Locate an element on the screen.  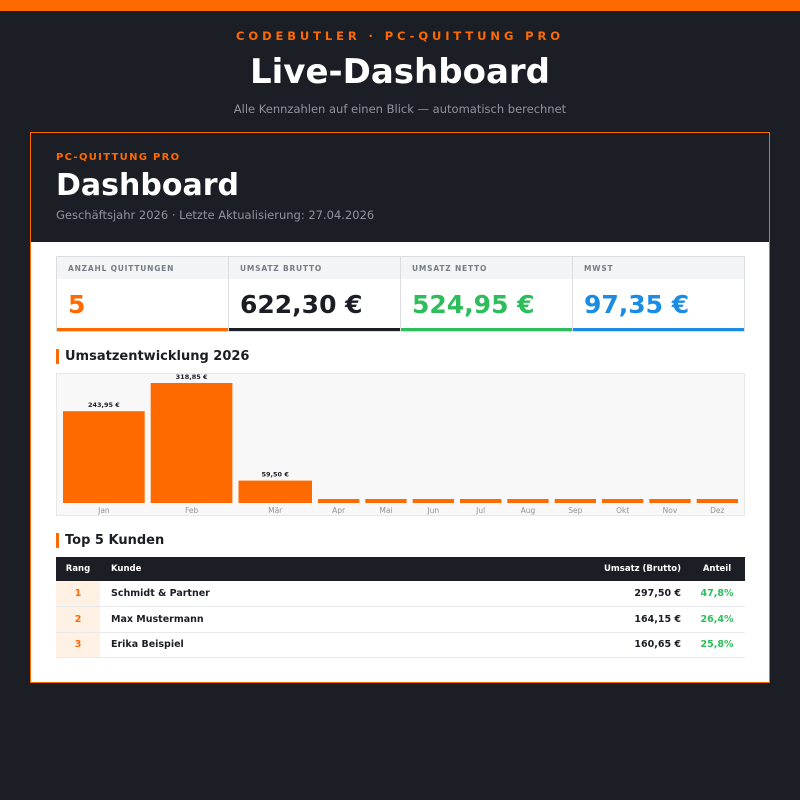
table-row: 1 Schmidt & Partner 297,50 € 47,8% is located at coordinates (400, 594).